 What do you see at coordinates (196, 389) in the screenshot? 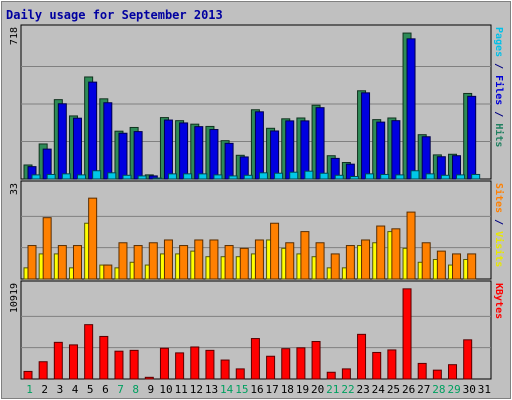
I see `x-tick-label: 12` at bounding box center [196, 389].